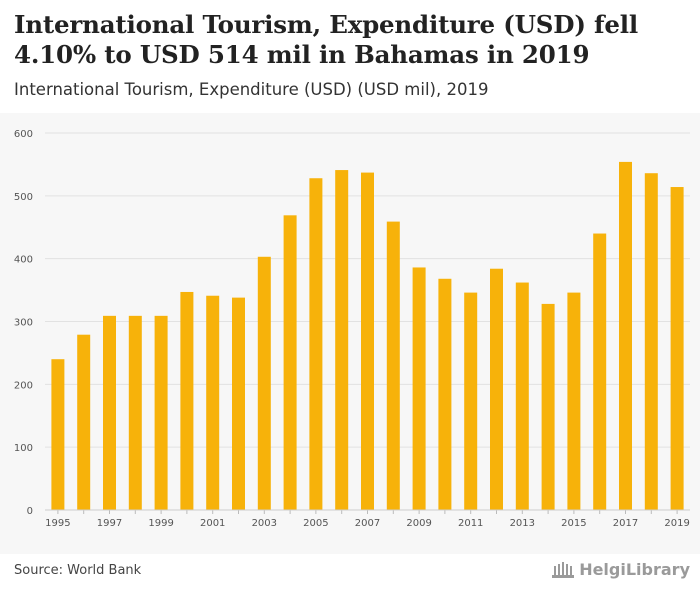 The height and width of the screenshot is (596, 700). Describe the element at coordinates (522, 396) in the screenshot. I see `bar-2013` at that location.